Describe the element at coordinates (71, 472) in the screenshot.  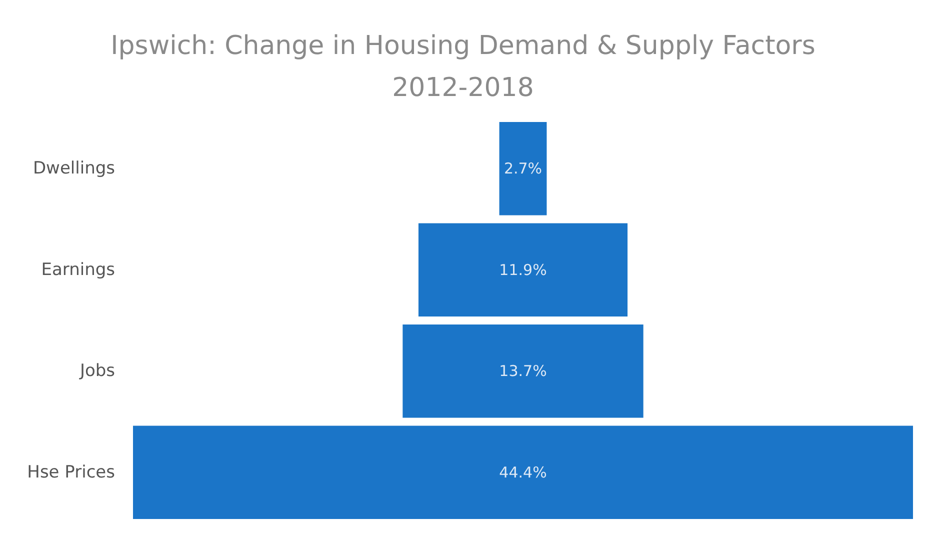
I see `category-label: Hse Prices` at that location.